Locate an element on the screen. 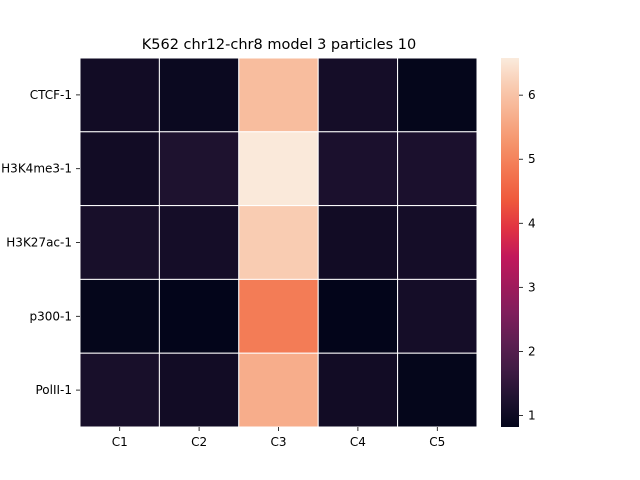 The image size is (640, 480). colorbar-tick-label: 1 is located at coordinates (532, 415).